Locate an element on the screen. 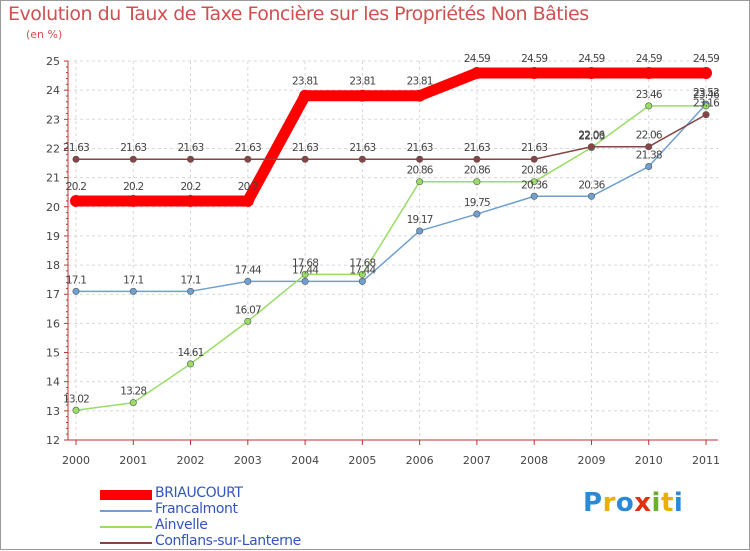 The image size is (750, 551). data-label-ainvelle: 16.07 is located at coordinates (248, 310).